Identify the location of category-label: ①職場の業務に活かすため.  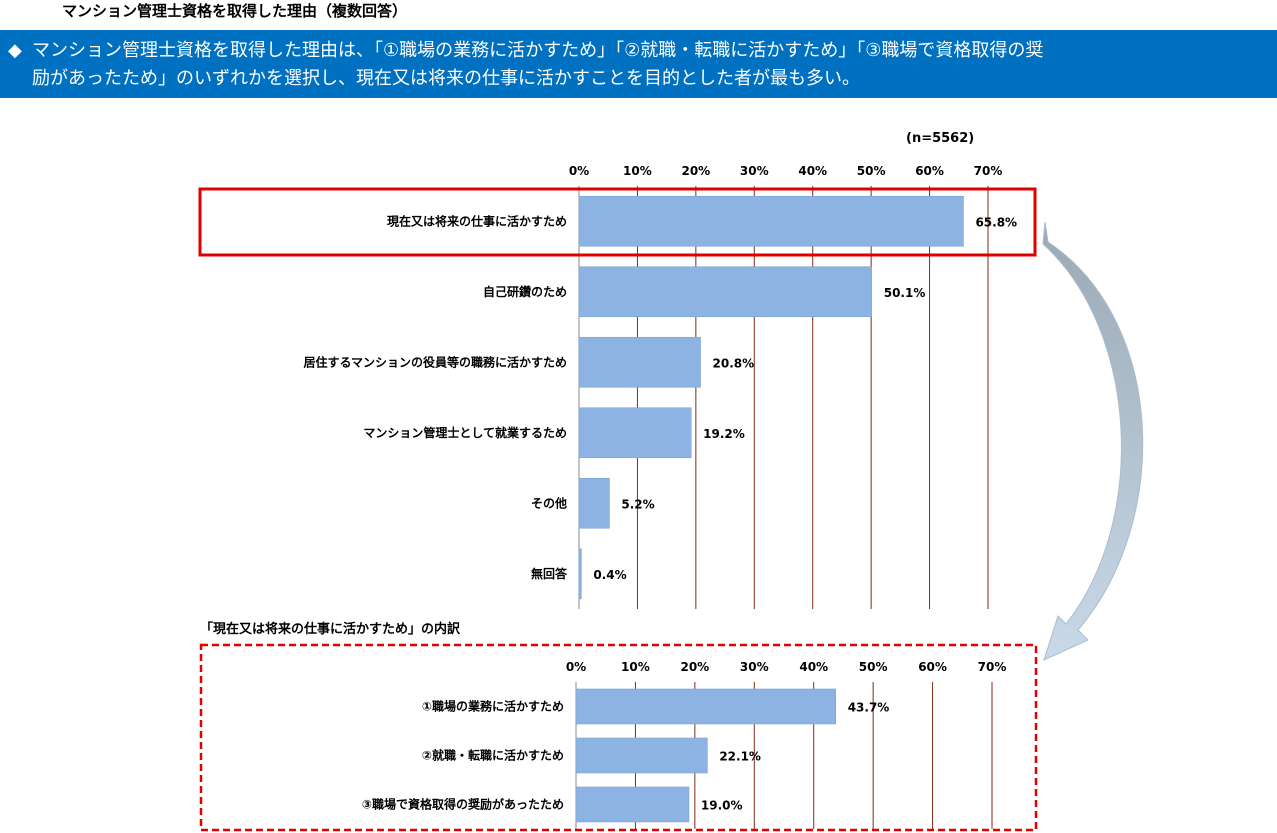
(493, 706).